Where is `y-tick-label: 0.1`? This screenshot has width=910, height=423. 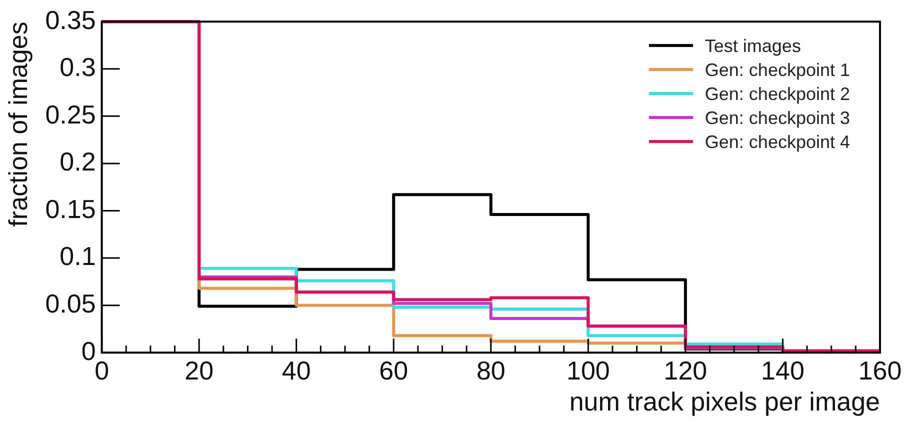
y-tick-label: 0.1 is located at coordinates (78, 256).